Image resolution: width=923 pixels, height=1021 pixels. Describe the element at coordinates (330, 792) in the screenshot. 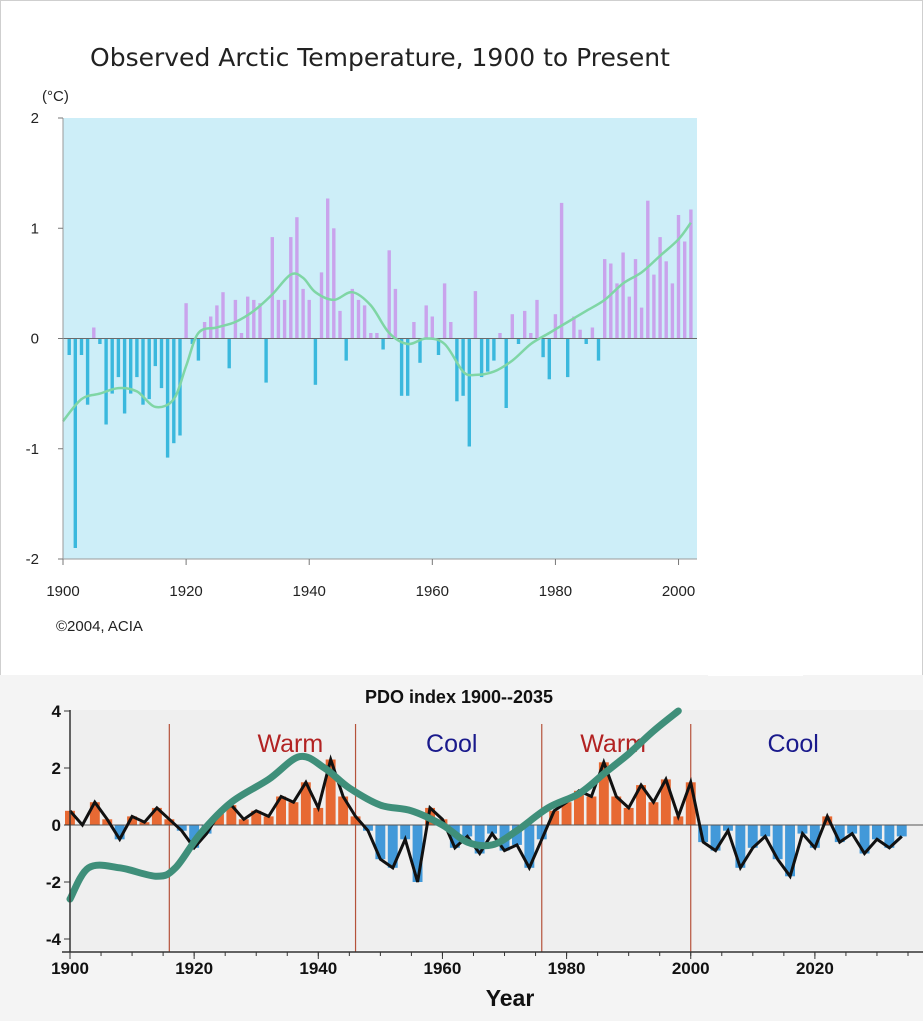

I see `pdo-bar-1942` at that location.